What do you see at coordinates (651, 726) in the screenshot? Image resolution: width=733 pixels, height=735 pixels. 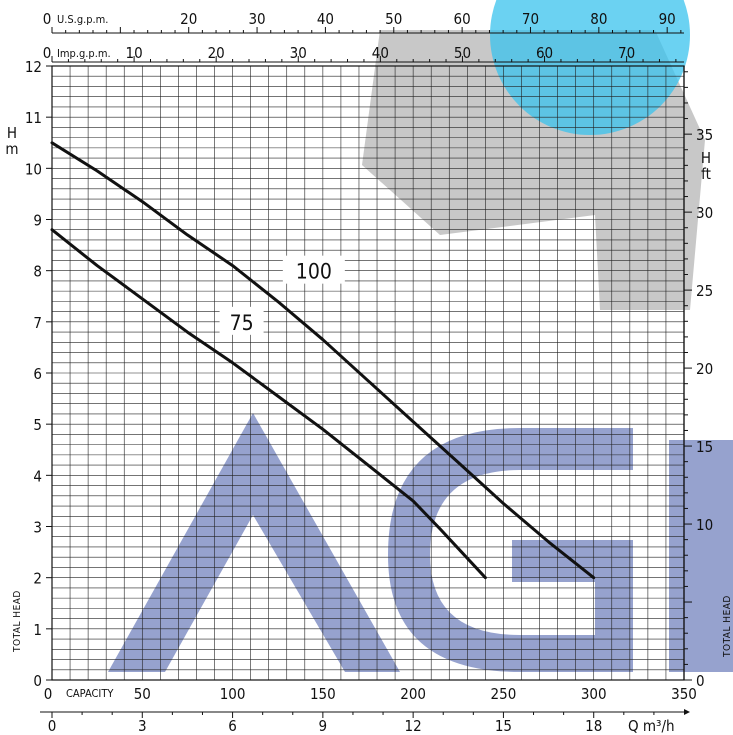 I see `m3h-axis-label: Q m³/h` at bounding box center [651, 726].